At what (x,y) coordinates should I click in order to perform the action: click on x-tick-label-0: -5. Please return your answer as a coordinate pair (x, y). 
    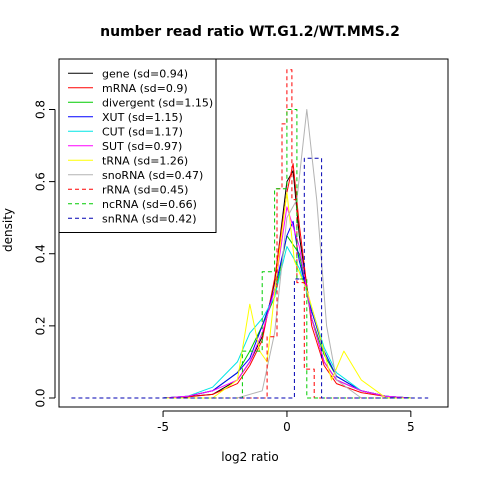
    Looking at the image, I should click on (163, 427).